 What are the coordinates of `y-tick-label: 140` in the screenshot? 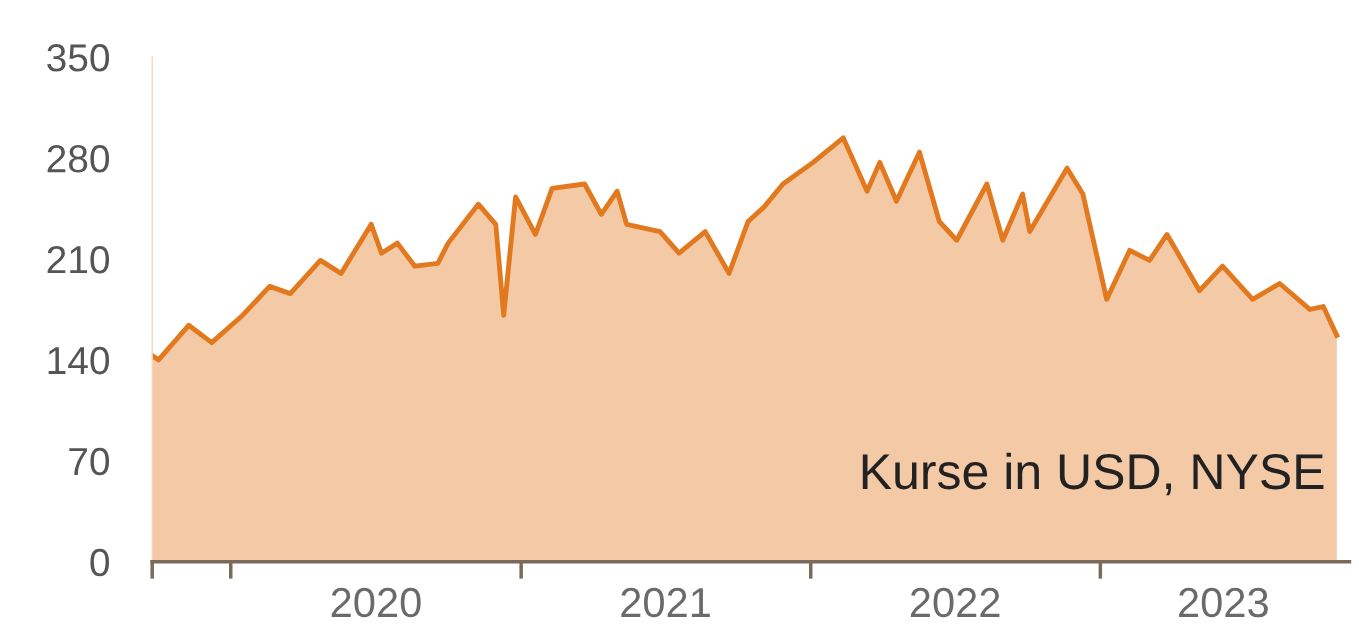 It's located at (79, 360).